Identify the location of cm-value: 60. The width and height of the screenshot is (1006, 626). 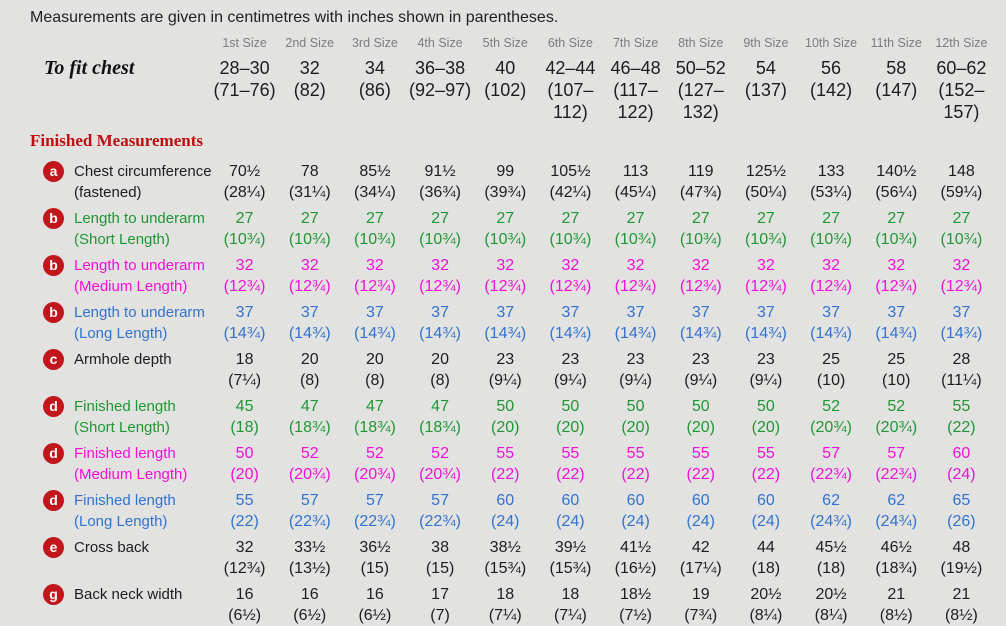
(766, 500).